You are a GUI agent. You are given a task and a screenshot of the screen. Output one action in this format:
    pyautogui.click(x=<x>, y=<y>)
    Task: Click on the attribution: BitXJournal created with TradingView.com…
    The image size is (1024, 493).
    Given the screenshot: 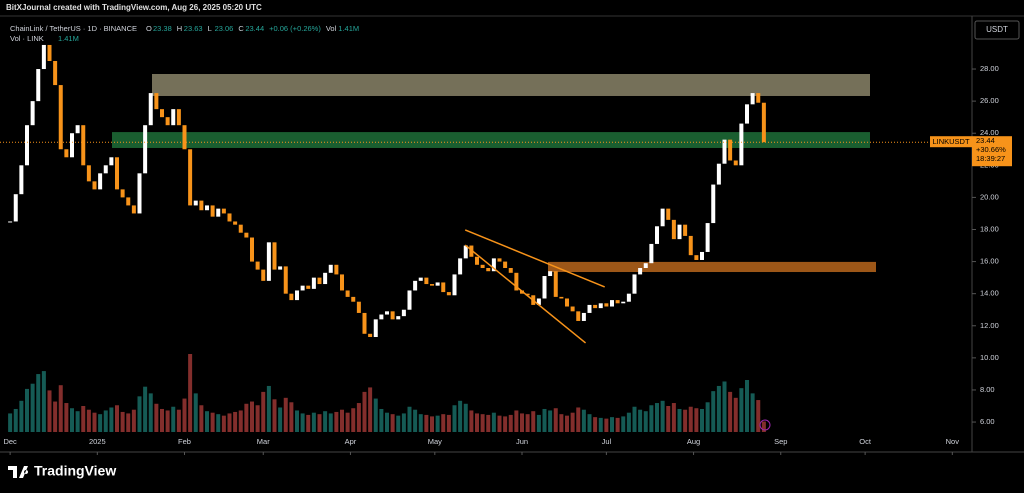 What is the action you would take?
    pyautogui.click(x=134, y=7)
    